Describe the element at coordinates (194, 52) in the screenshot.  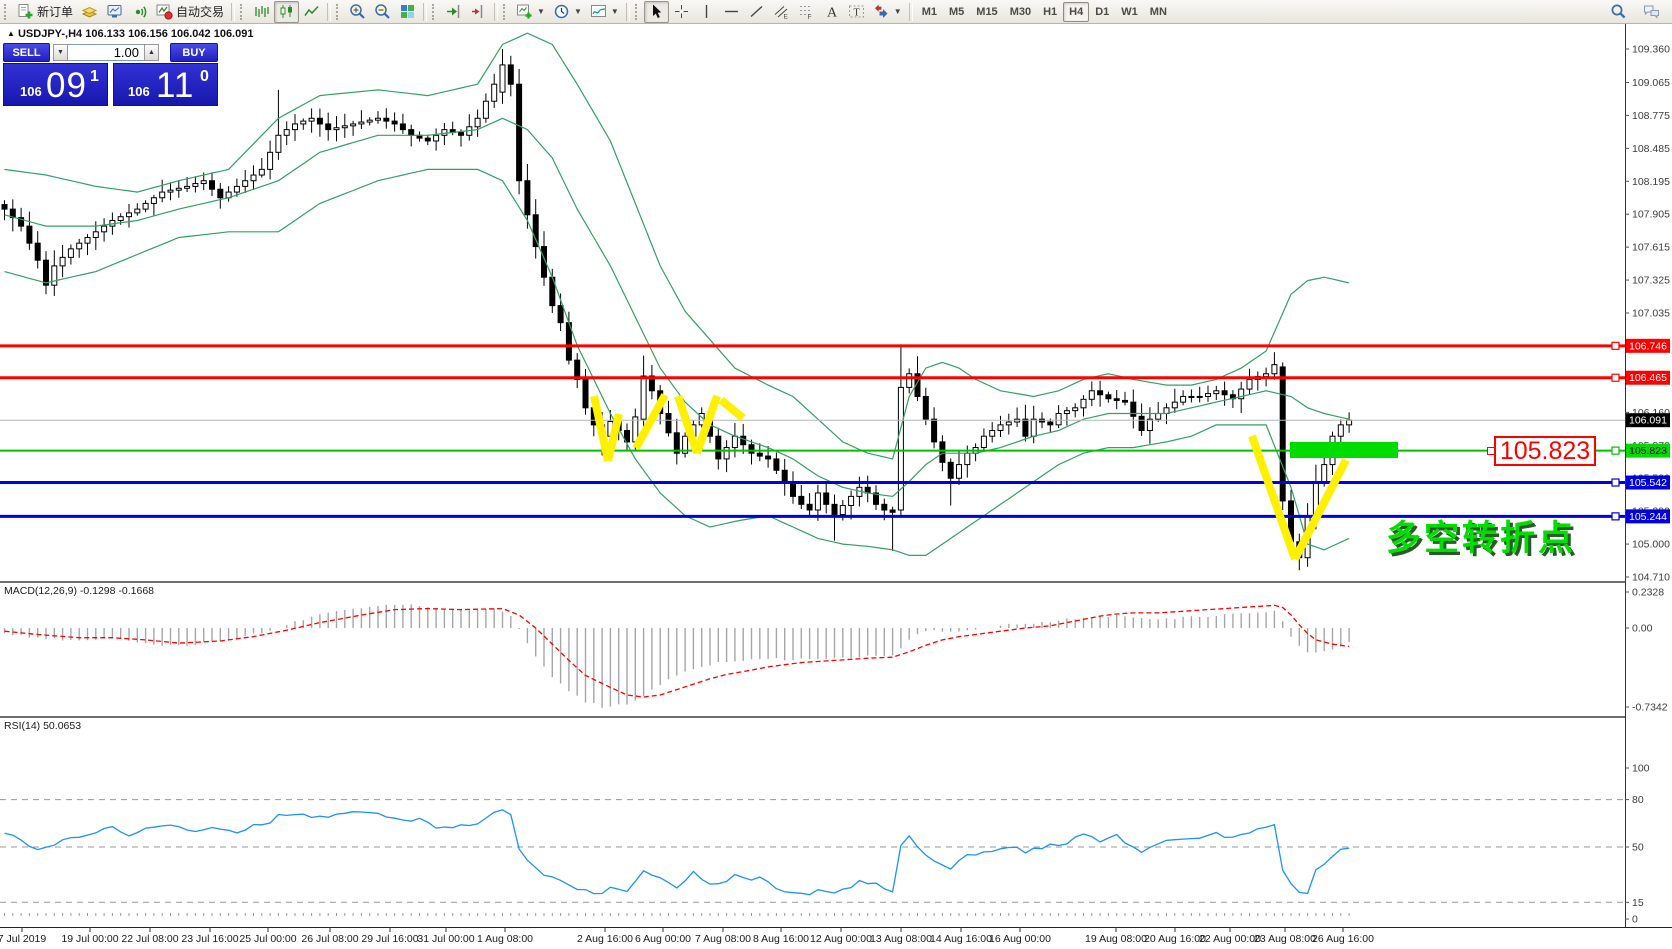
I see `buy-button: BUY` at that location.